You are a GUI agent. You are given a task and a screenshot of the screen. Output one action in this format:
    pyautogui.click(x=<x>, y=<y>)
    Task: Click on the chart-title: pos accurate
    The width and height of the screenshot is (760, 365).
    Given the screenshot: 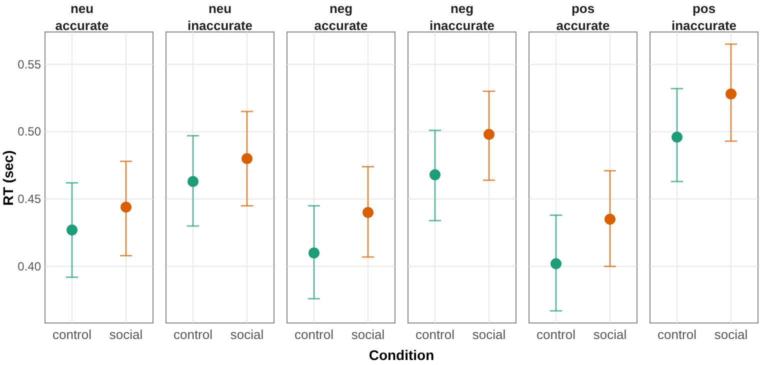 What is the action you would take?
    pyautogui.click(x=583, y=17)
    